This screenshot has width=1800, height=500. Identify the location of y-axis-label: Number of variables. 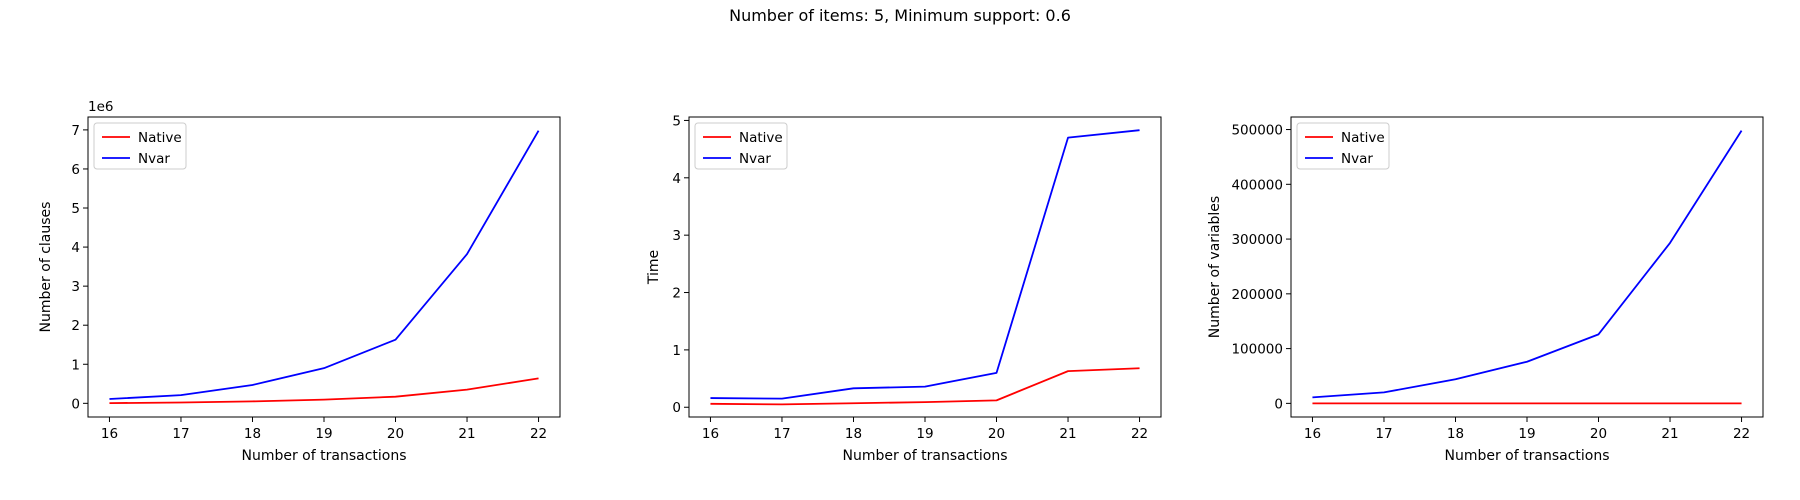
(1215, 267).